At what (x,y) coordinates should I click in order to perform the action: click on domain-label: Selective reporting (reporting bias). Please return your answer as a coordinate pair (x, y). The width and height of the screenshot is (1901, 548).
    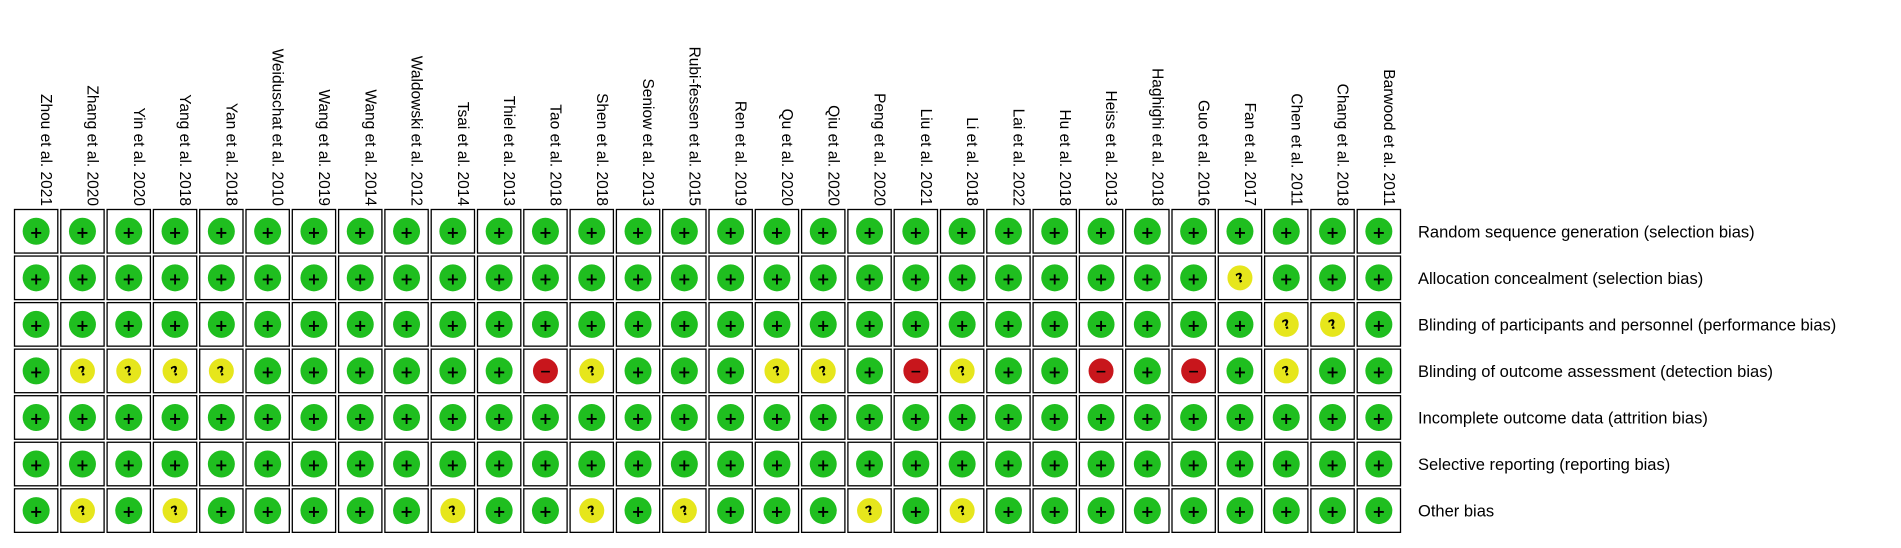
    Looking at the image, I should click on (1544, 465).